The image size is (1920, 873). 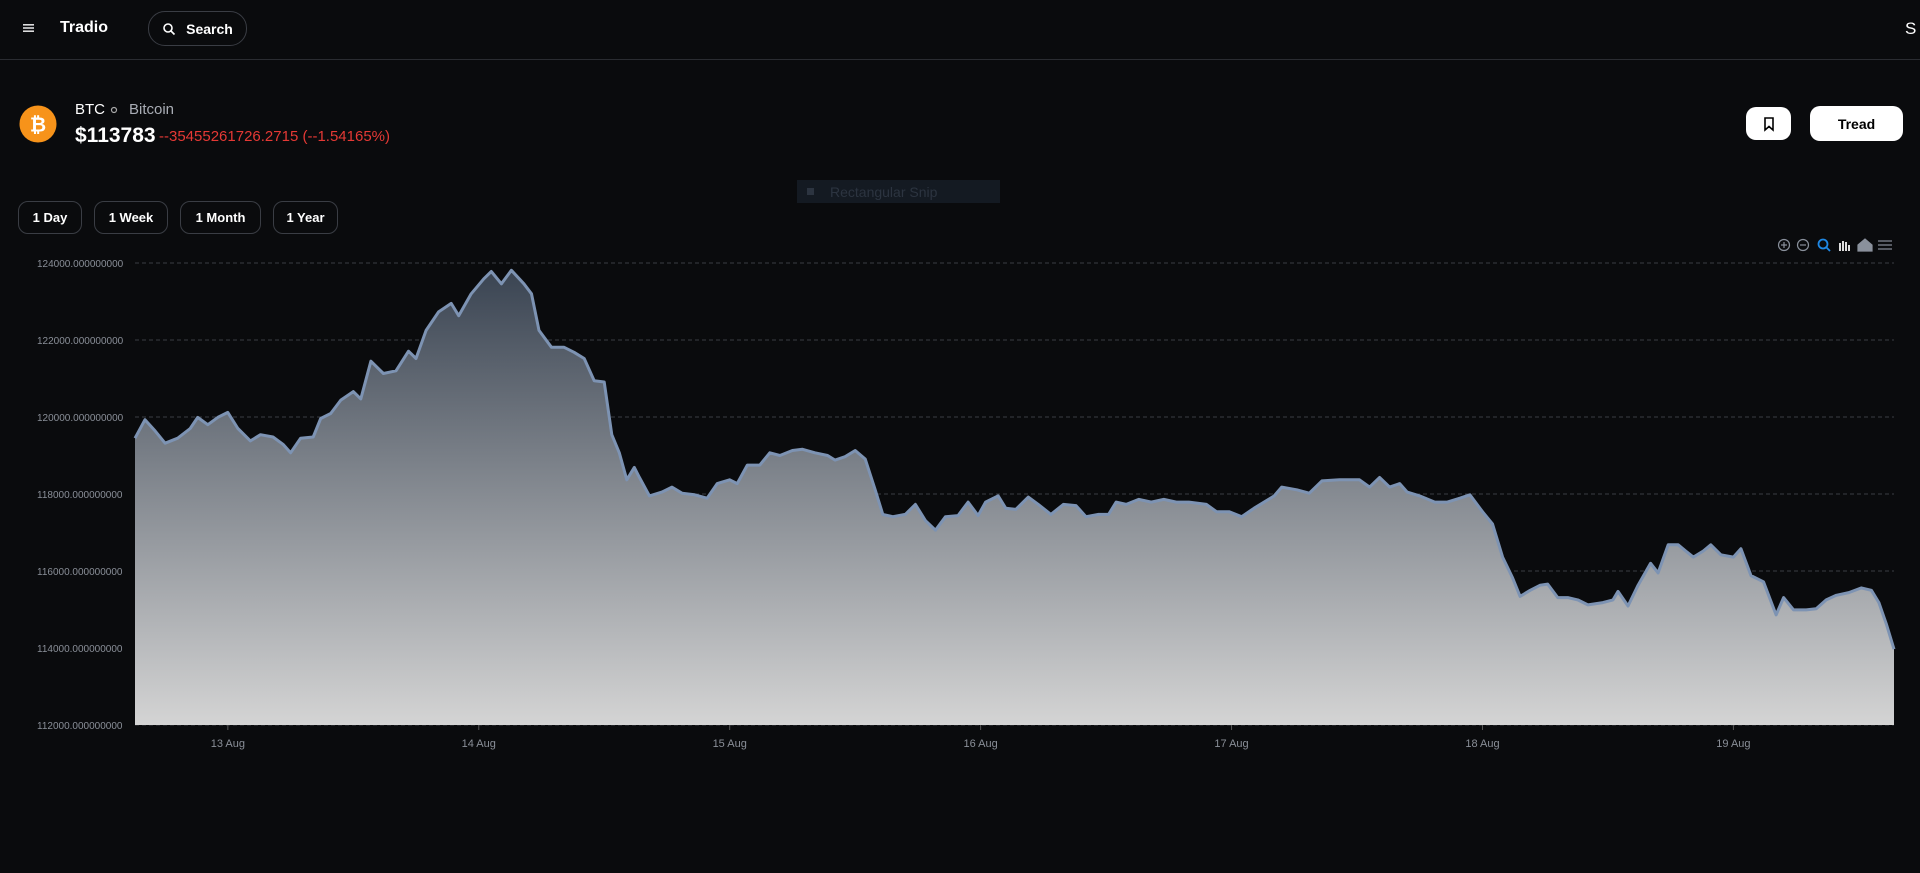 What do you see at coordinates (1824, 245) in the screenshot?
I see `zoom-select-tool` at bounding box center [1824, 245].